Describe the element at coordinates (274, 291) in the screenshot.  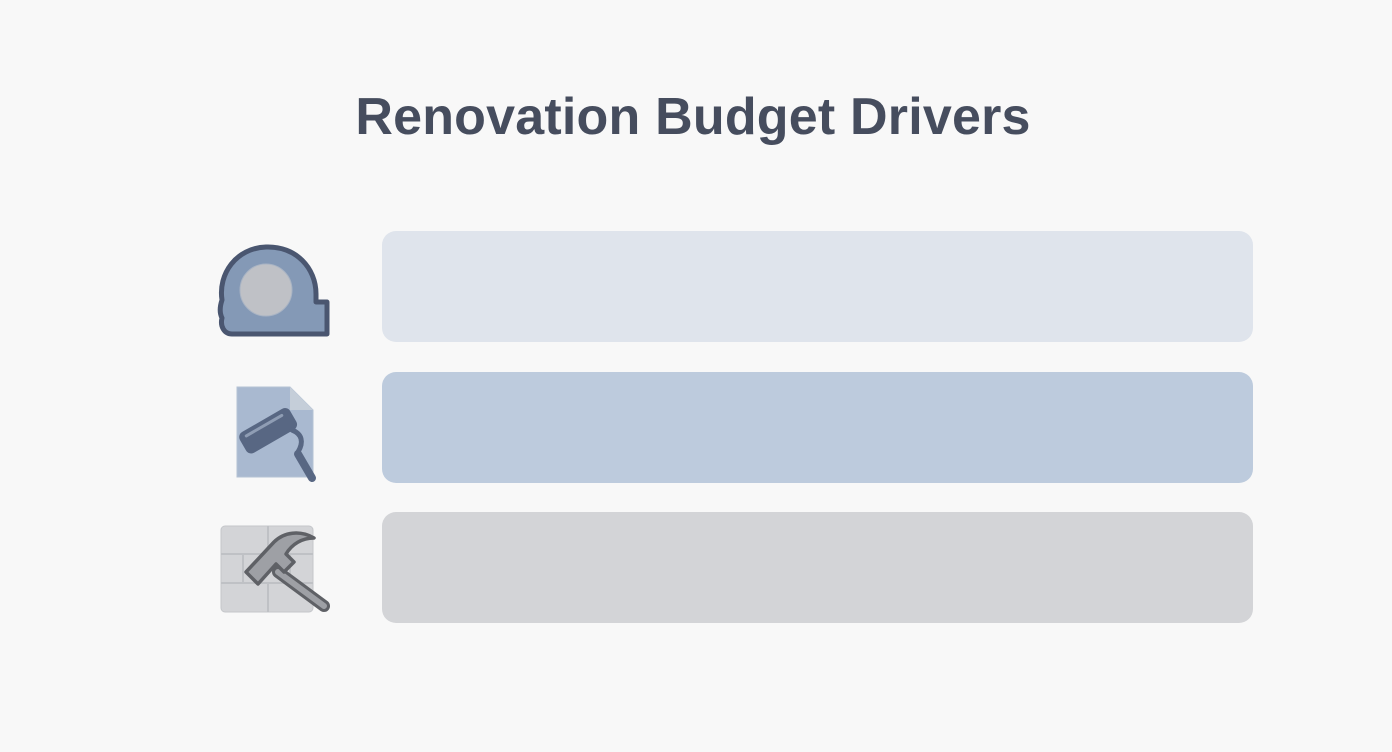
I see `tape-measure-icon` at that location.